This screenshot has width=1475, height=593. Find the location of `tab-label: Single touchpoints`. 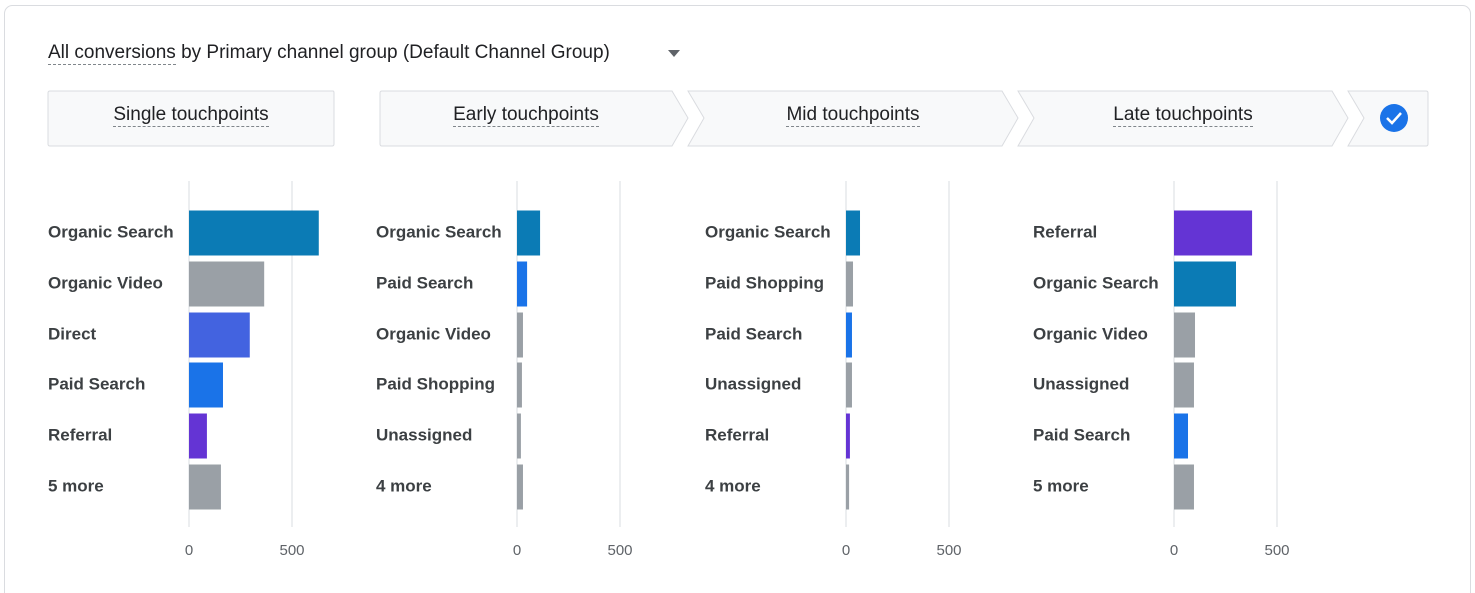

tab-label: Single touchpoints is located at coordinates (191, 115).